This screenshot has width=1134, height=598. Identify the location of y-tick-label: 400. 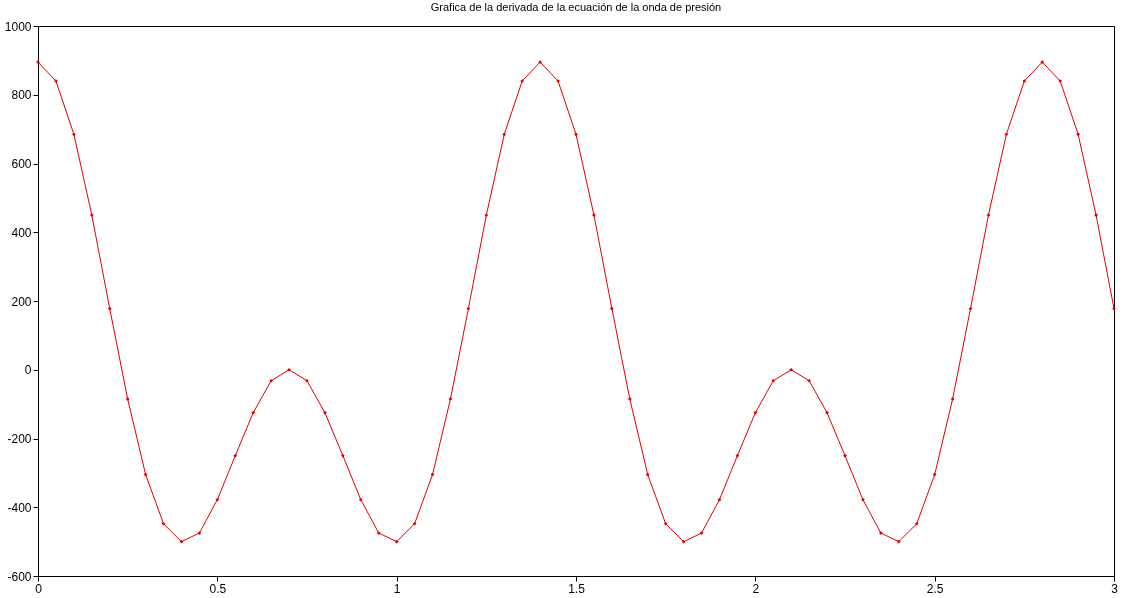
(21, 232).